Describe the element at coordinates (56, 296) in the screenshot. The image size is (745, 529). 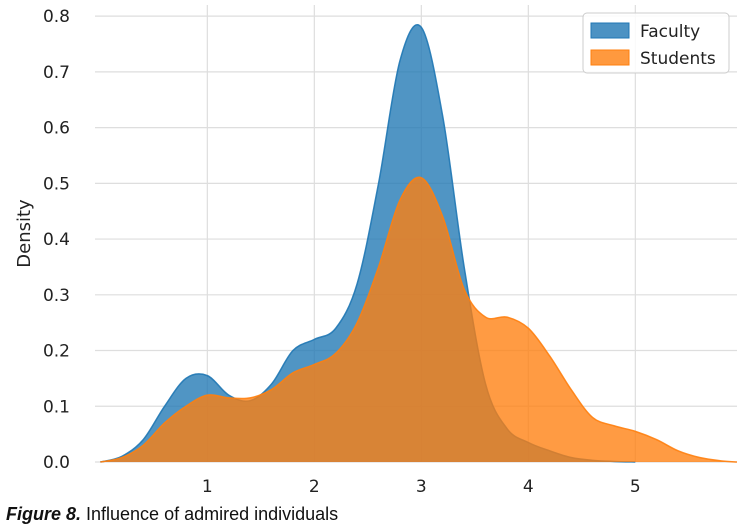
I see `y-tick-label: 0.3` at that location.